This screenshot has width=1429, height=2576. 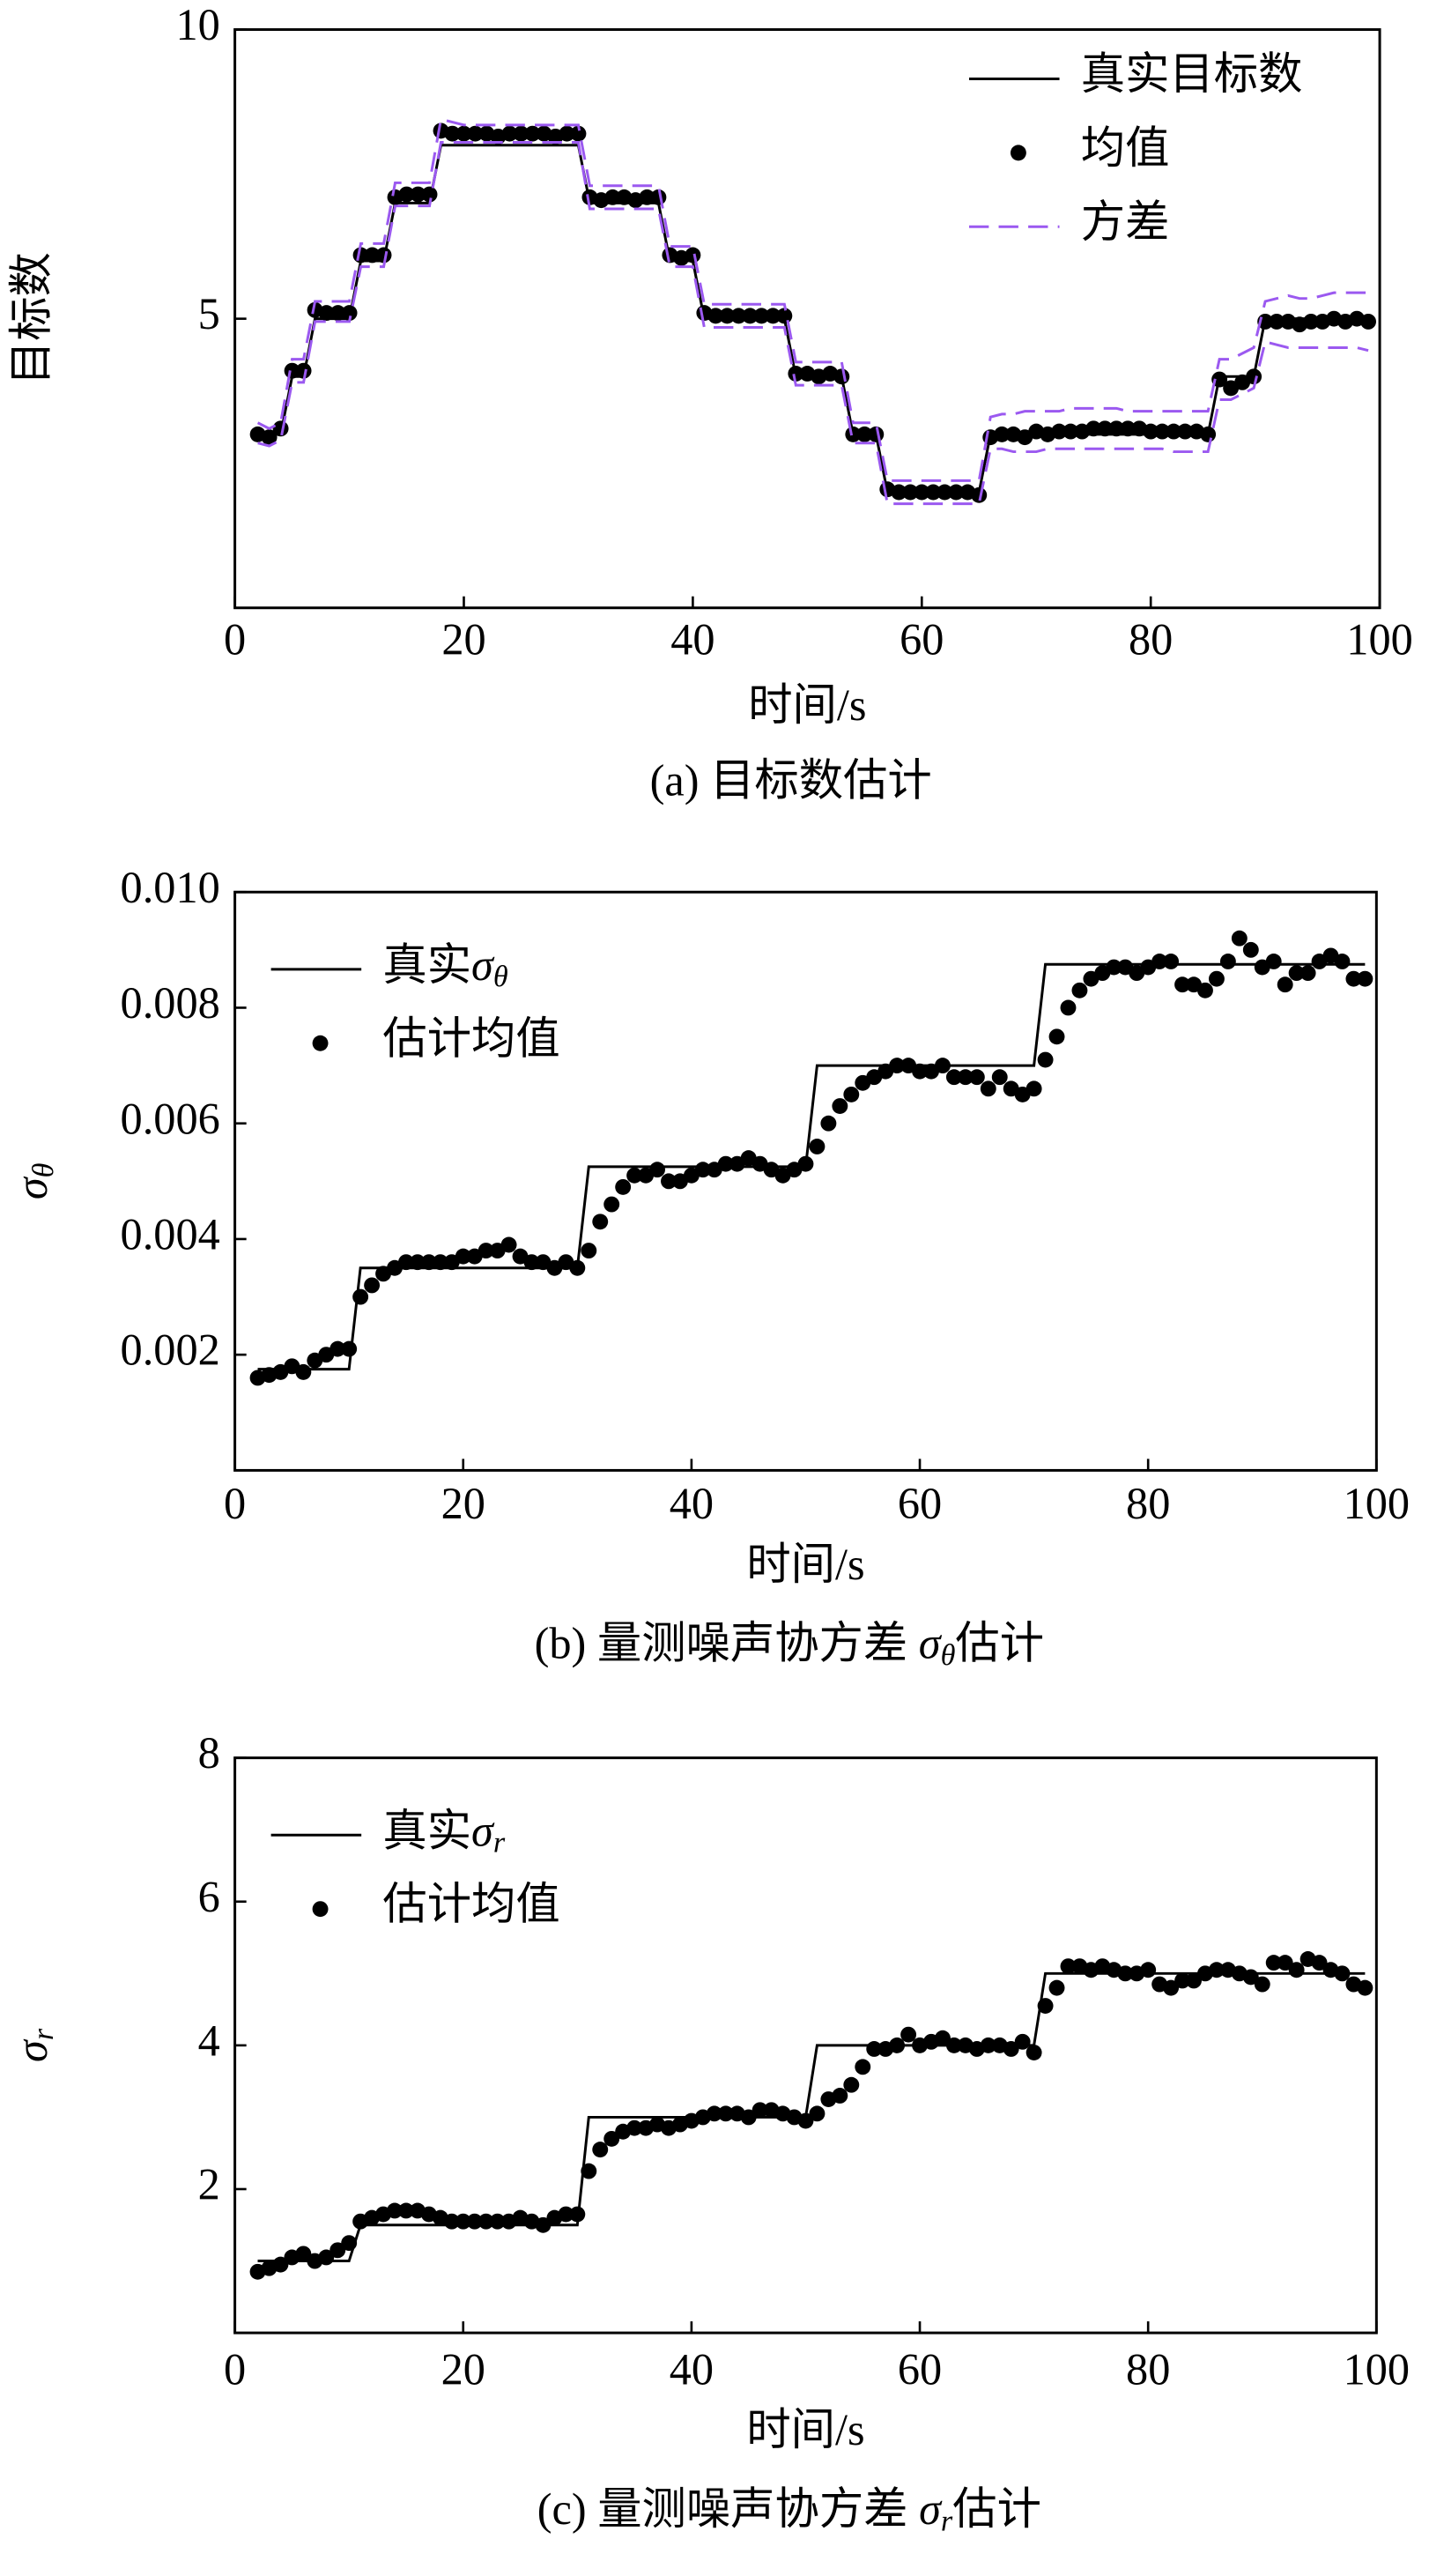 I want to click on y-tick-label: 10, so click(x=197, y=24).